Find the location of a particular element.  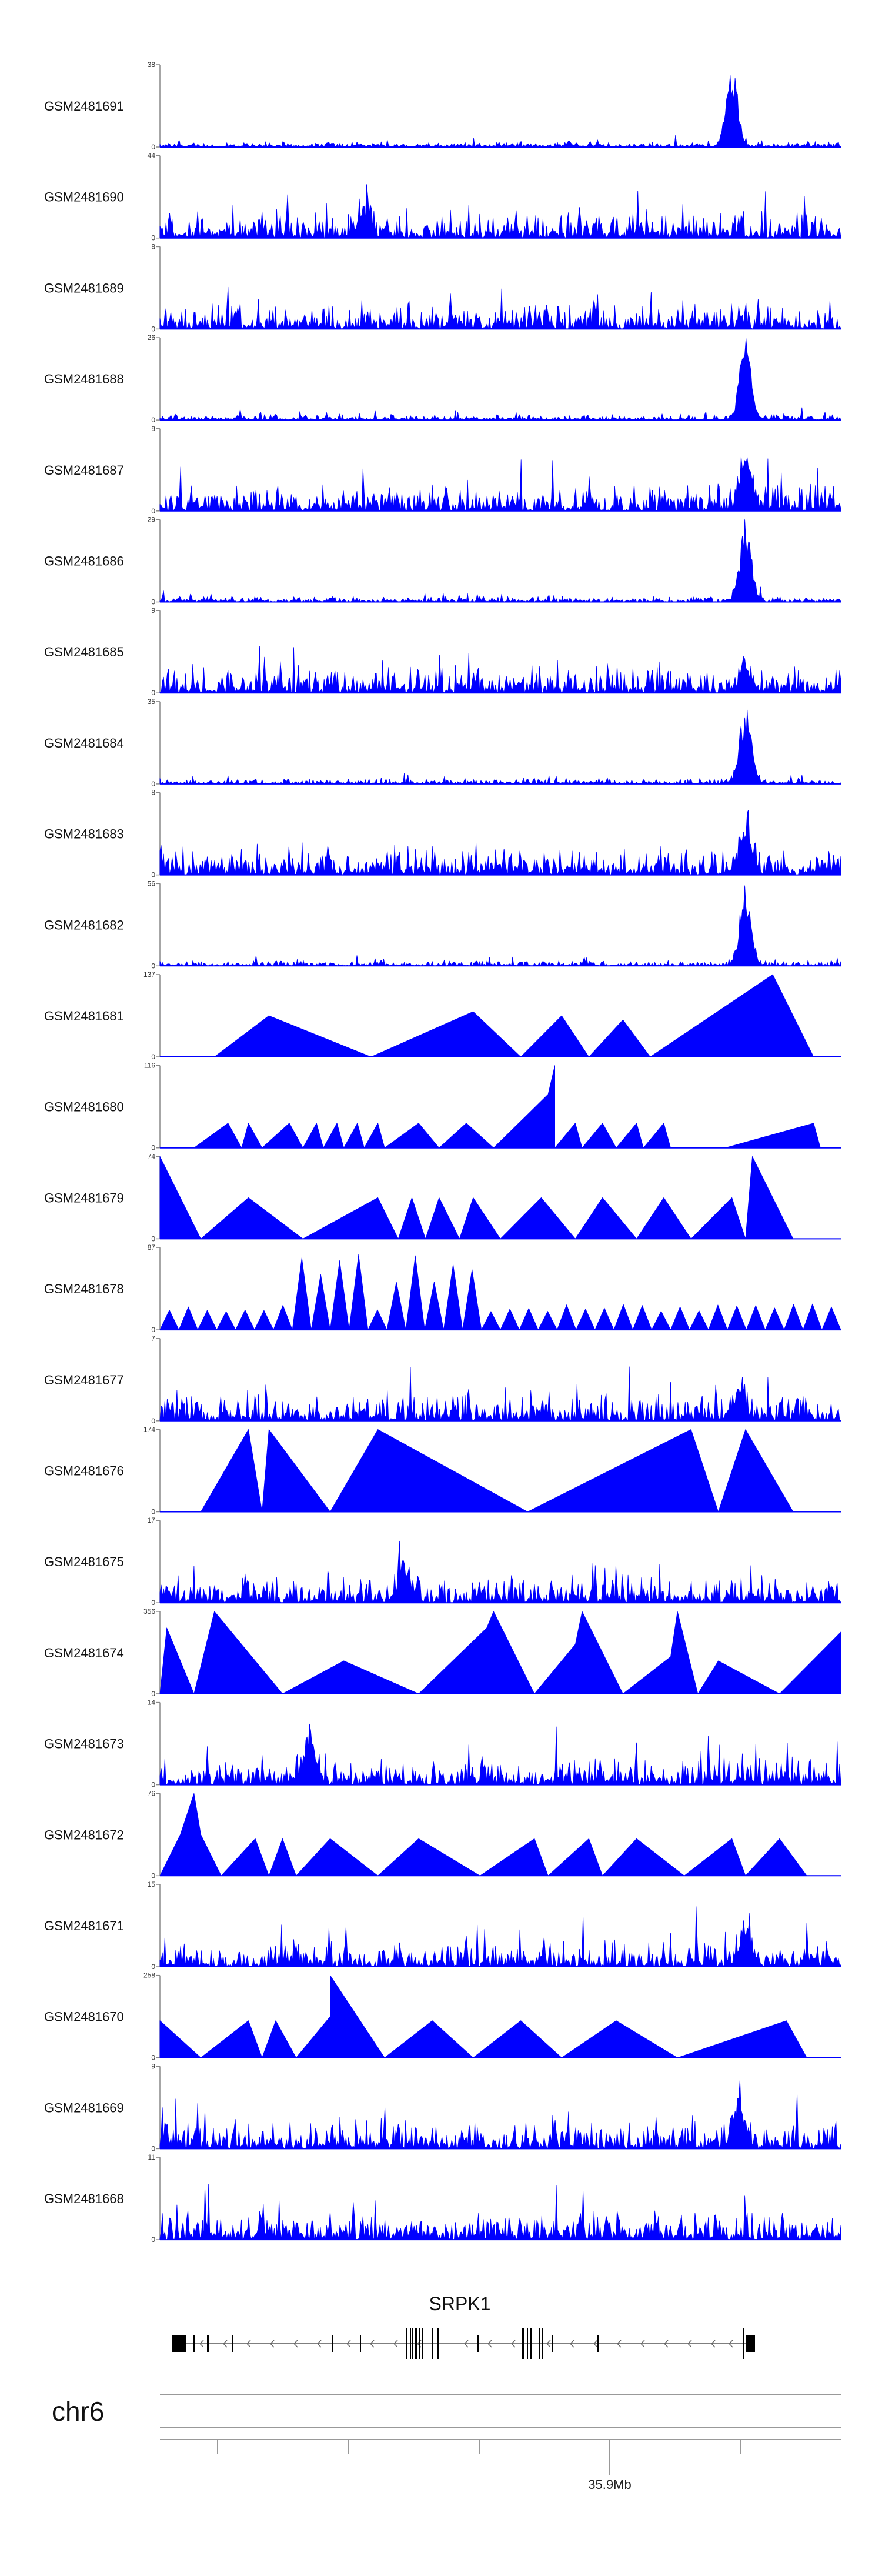

track-GSM2481684: GSM2481684 35 0 is located at coordinates (442, 743).